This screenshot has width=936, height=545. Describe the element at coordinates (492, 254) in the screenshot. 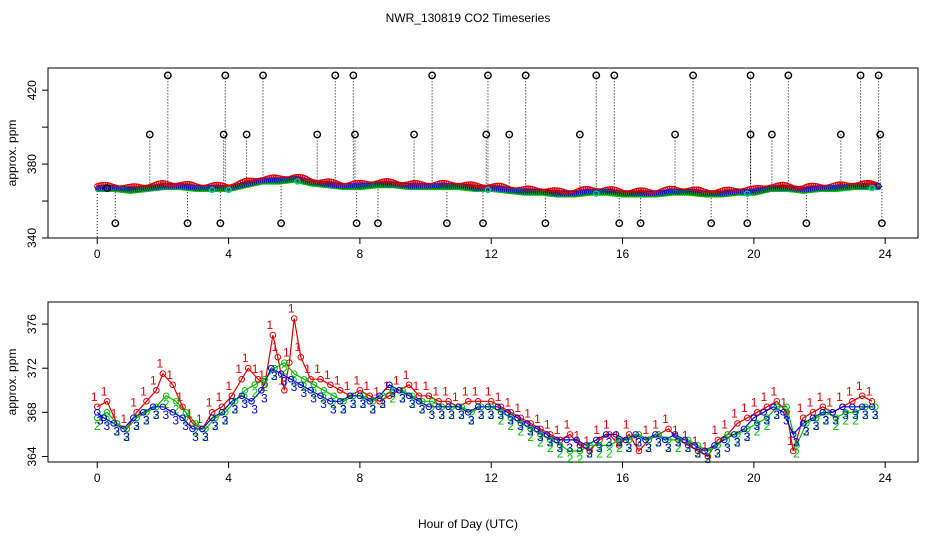

I see `top-x-tick-label: 12` at that location.